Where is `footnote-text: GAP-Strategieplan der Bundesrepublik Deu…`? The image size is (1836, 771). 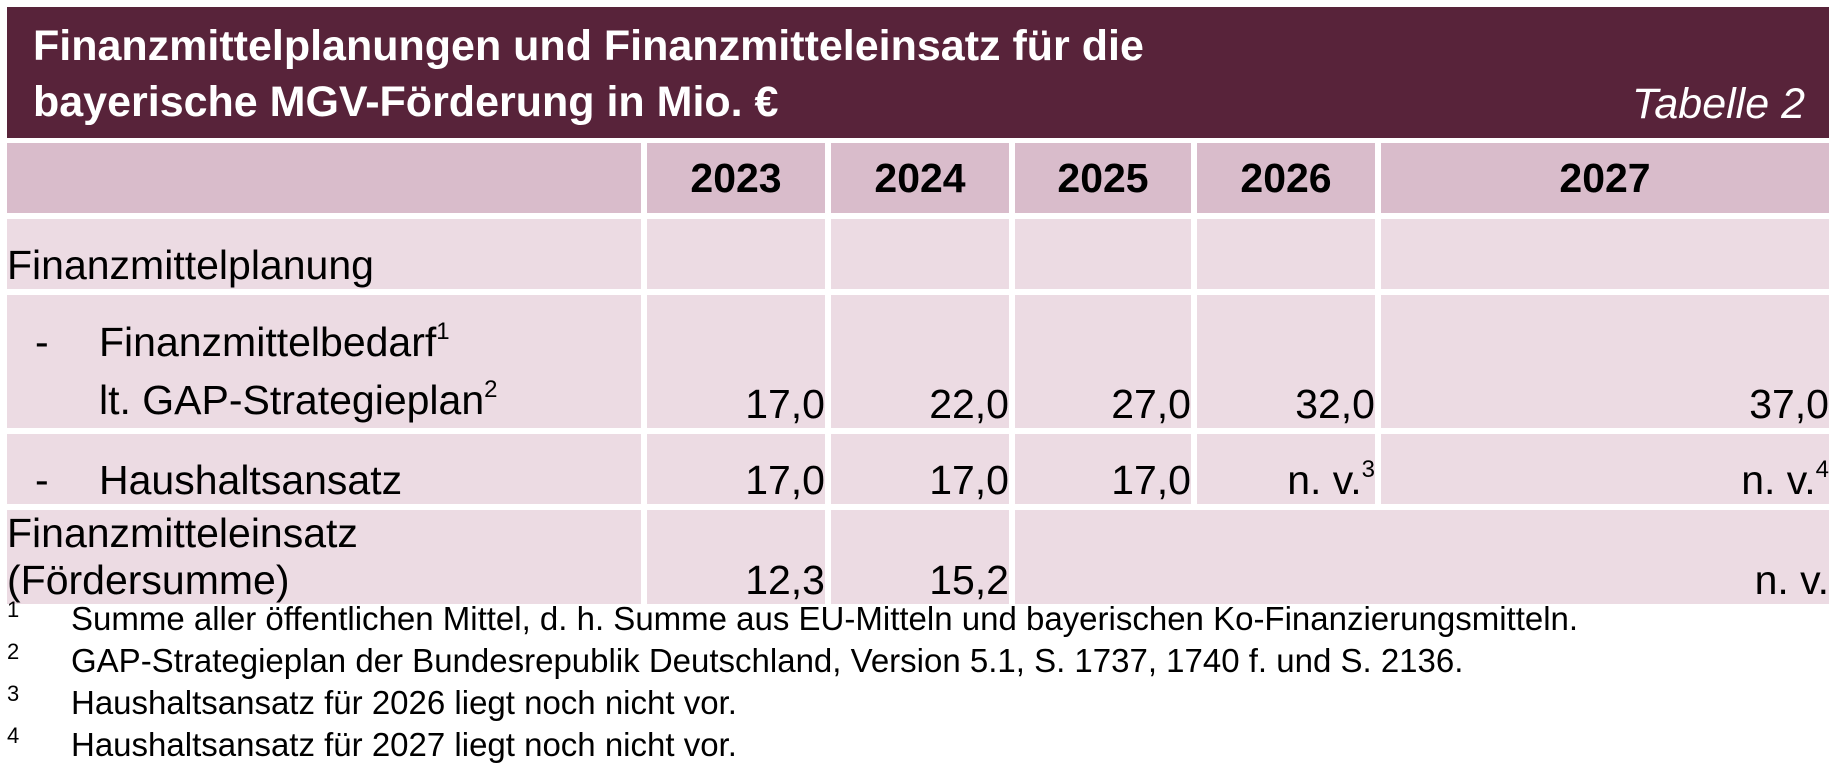
footnote-text: GAP-Strategieplan der Bundesrepublik Deu… is located at coordinates (767, 660).